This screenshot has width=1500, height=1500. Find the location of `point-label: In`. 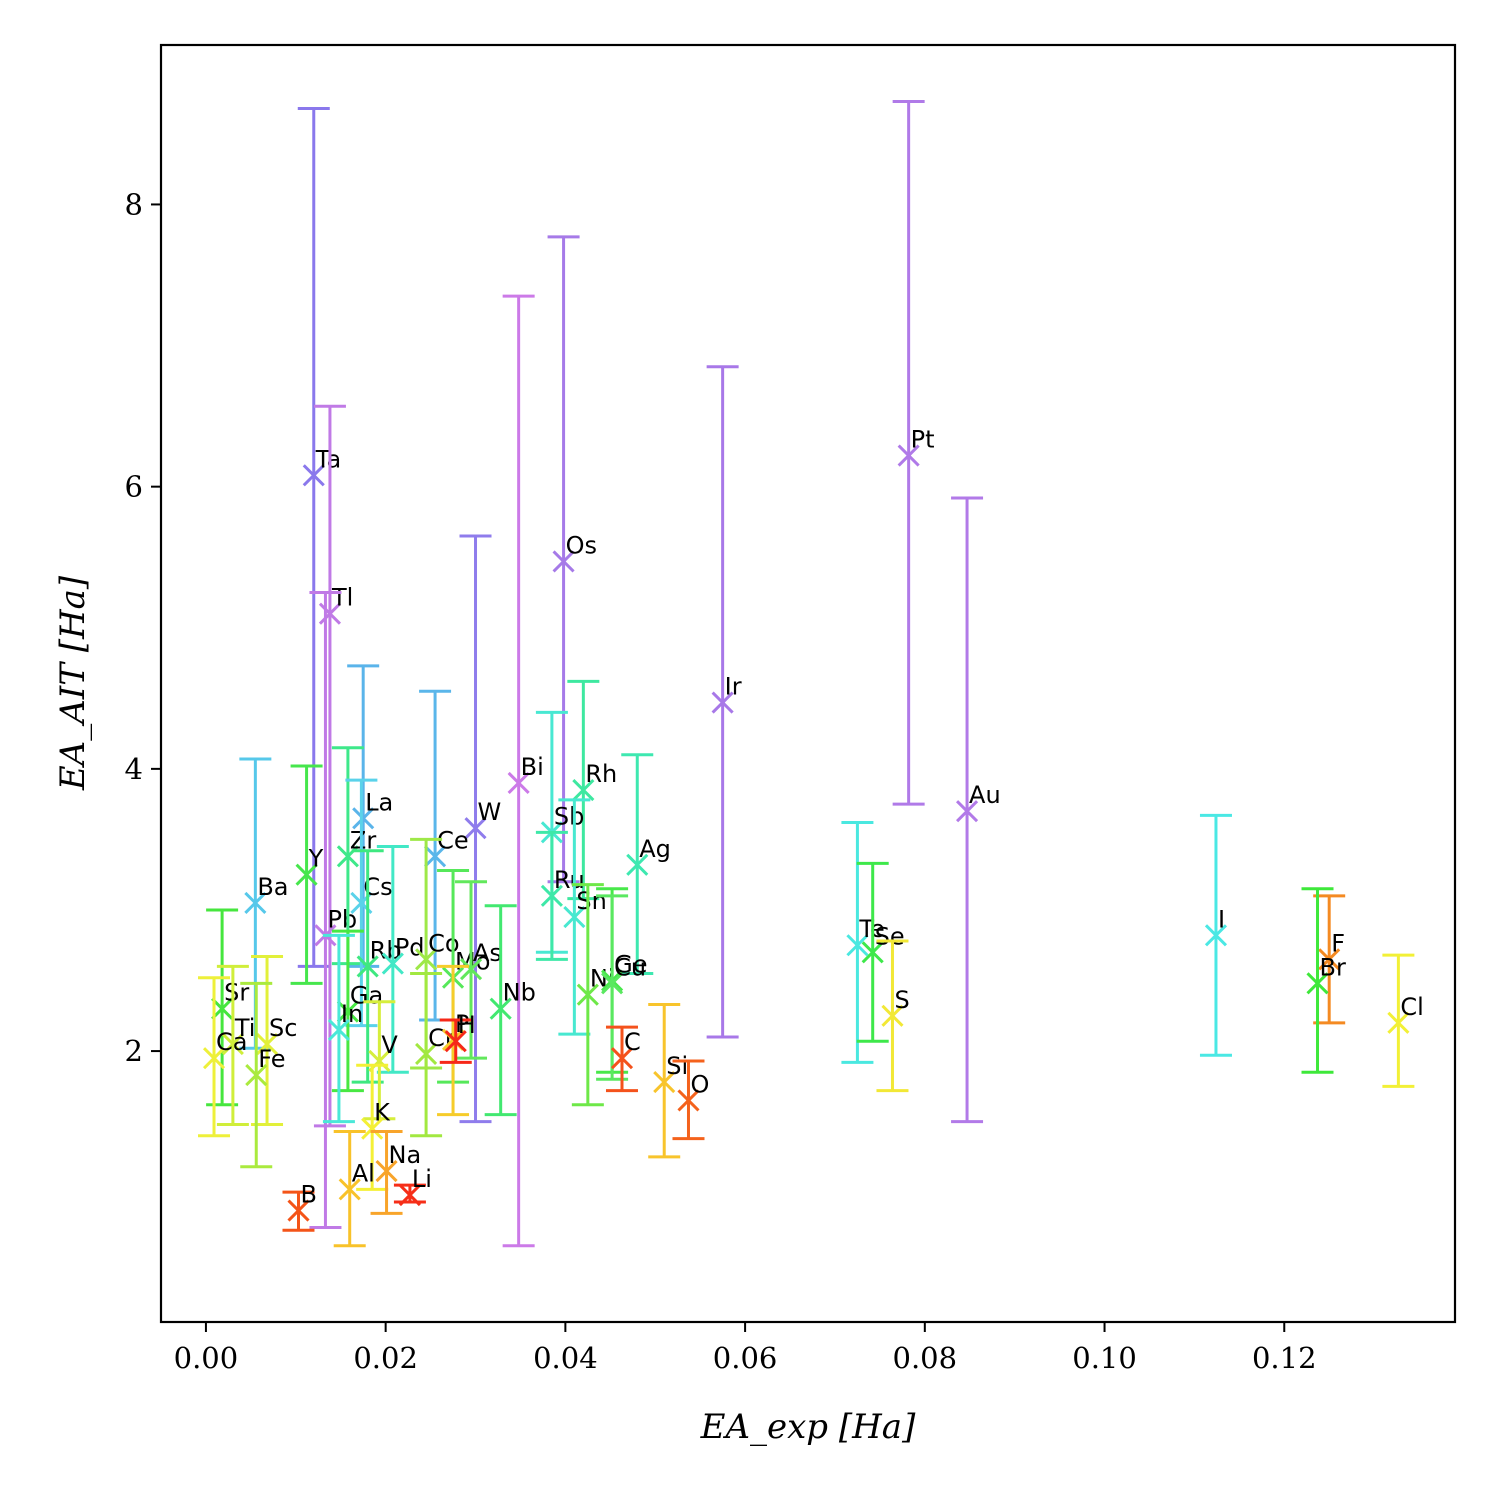

point-label: In is located at coordinates (352, 1014).